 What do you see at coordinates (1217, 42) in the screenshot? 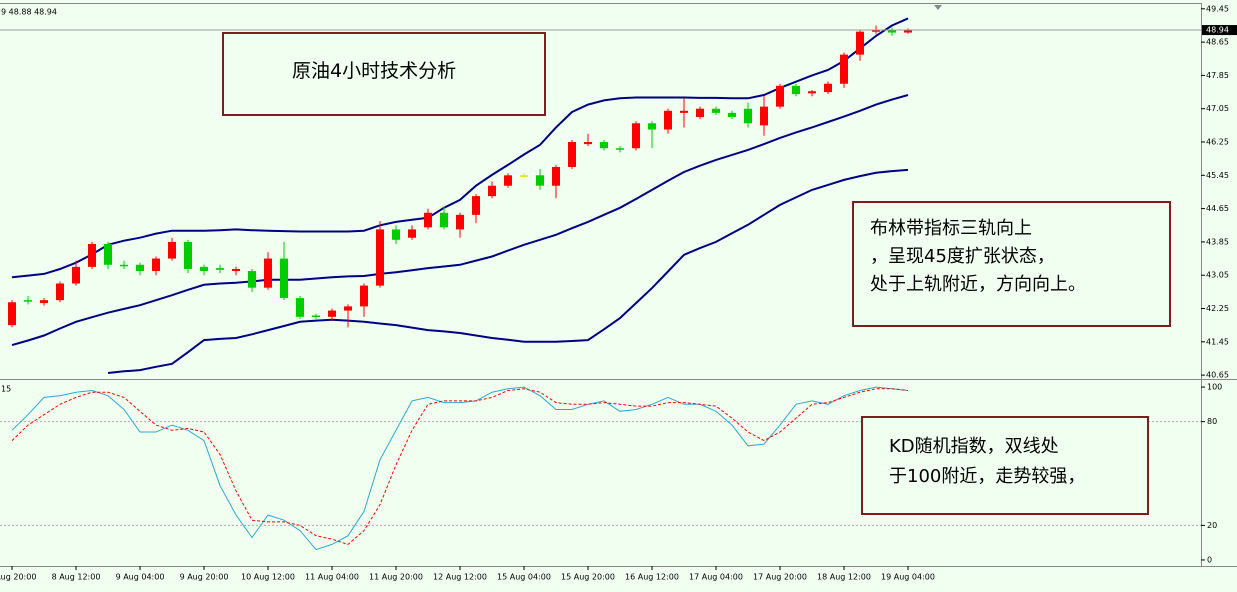
I see `y-tick-label: 48.65` at bounding box center [1217, 42].